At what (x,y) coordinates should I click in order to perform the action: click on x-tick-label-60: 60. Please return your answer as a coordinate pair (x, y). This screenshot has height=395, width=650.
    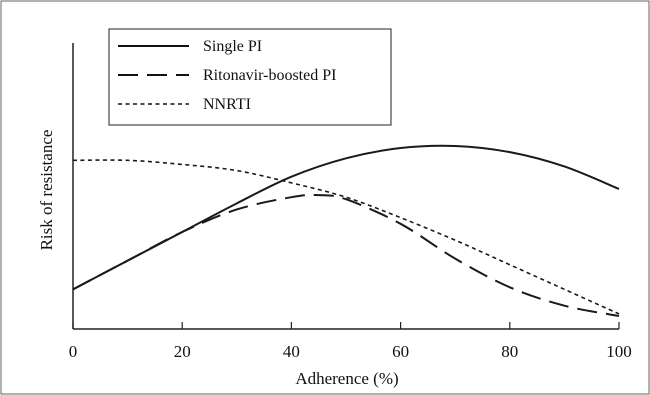
    Looking at the image, I should click on (400, 351).